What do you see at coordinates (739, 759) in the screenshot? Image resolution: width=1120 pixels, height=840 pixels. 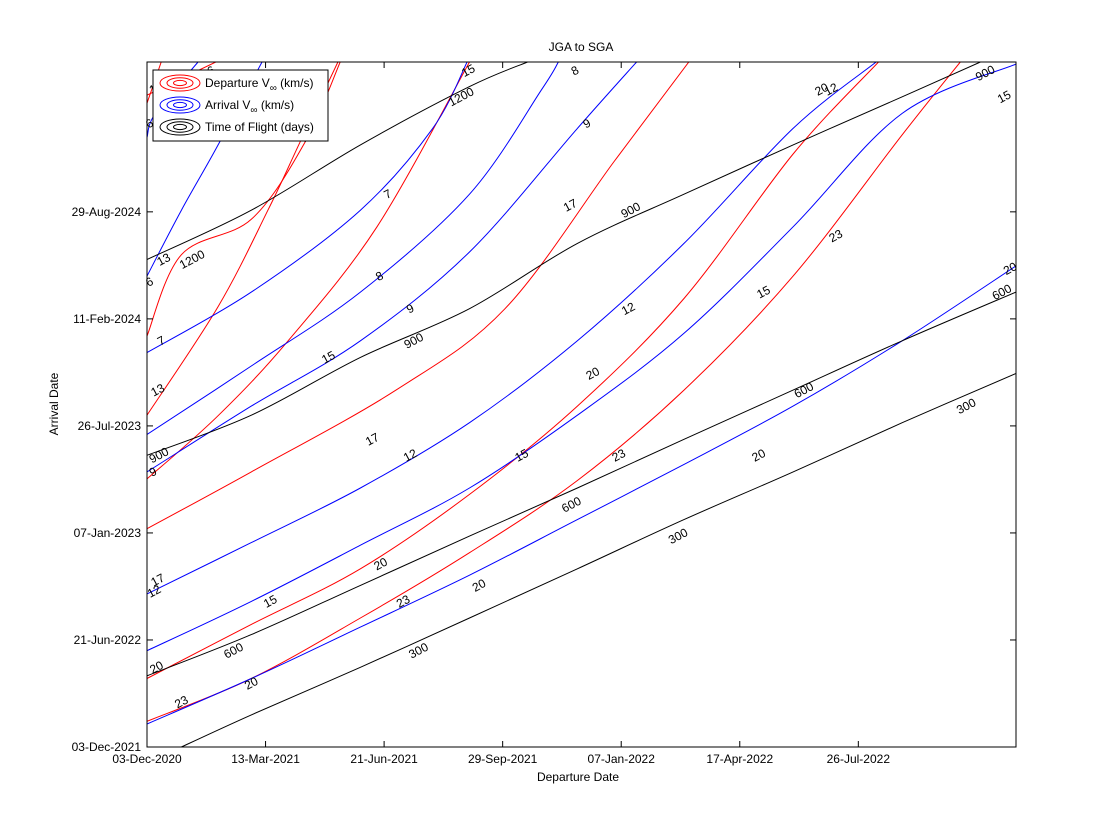 I see `x-tick-label: 17-Apr-2022` at bounding box center [739, 759].